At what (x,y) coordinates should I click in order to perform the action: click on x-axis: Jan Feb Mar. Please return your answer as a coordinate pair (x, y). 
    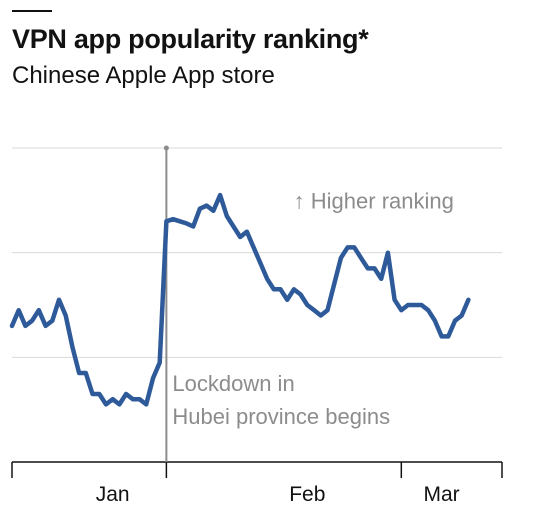
    Looking at the image, I should click on (257, 483).